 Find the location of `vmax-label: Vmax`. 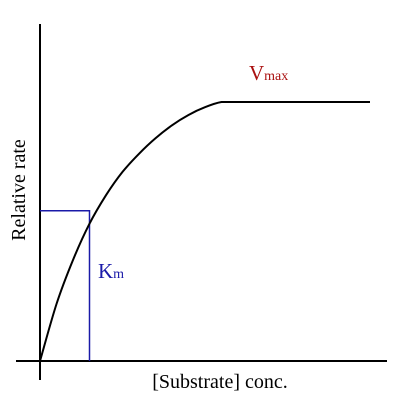

vmax-label: Vmax is located at coordinates (268, 73).